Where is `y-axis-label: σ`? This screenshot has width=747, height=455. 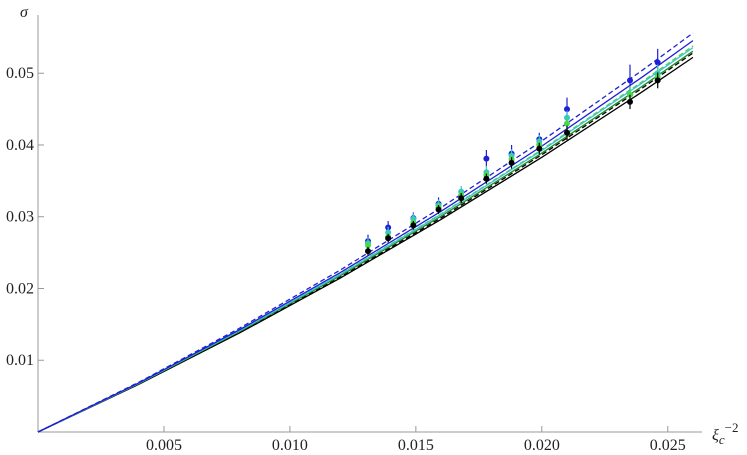
y-axis-label: σ is located at coordinates (24, 12).